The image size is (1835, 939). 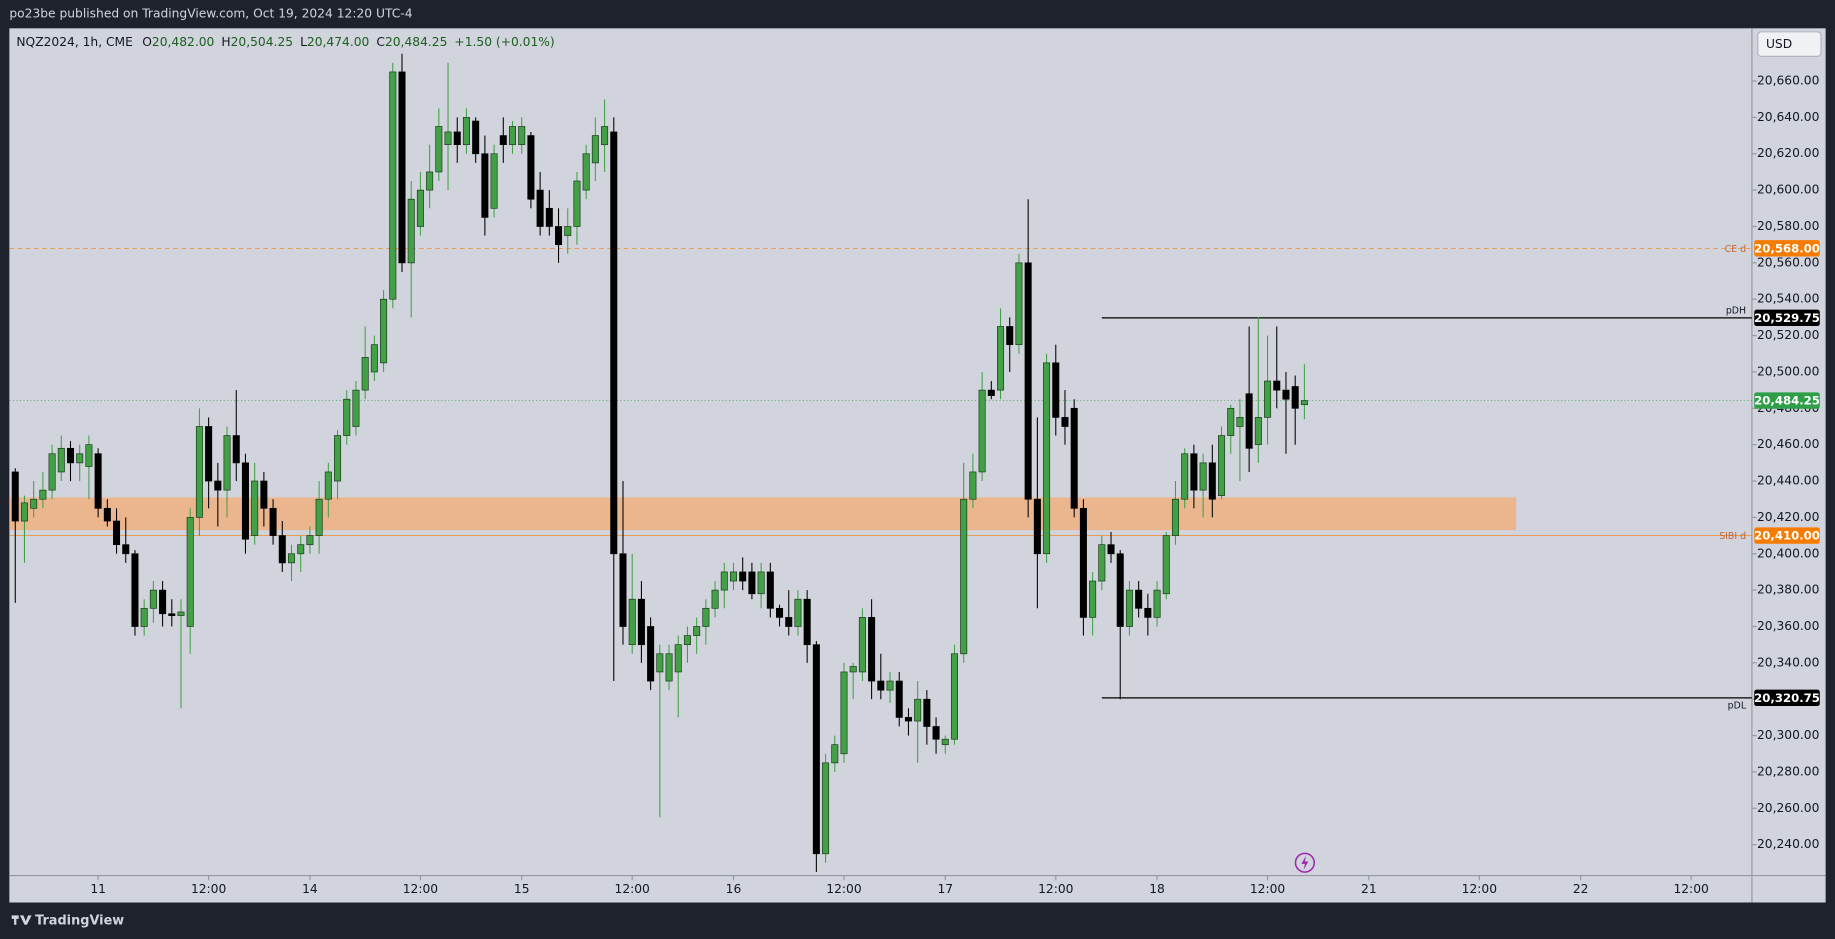 I want to click on x-tick-label: 17, so click(x=945, y=889).